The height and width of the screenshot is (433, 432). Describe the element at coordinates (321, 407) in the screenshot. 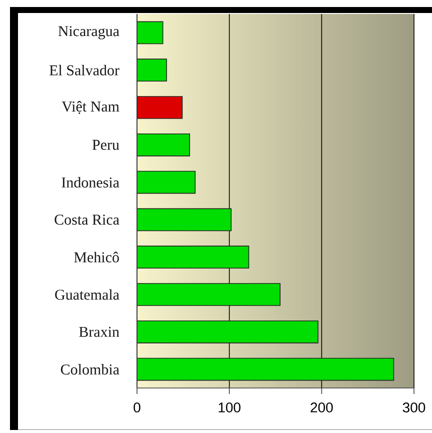

I see `x-tick-label: 200` at that location.